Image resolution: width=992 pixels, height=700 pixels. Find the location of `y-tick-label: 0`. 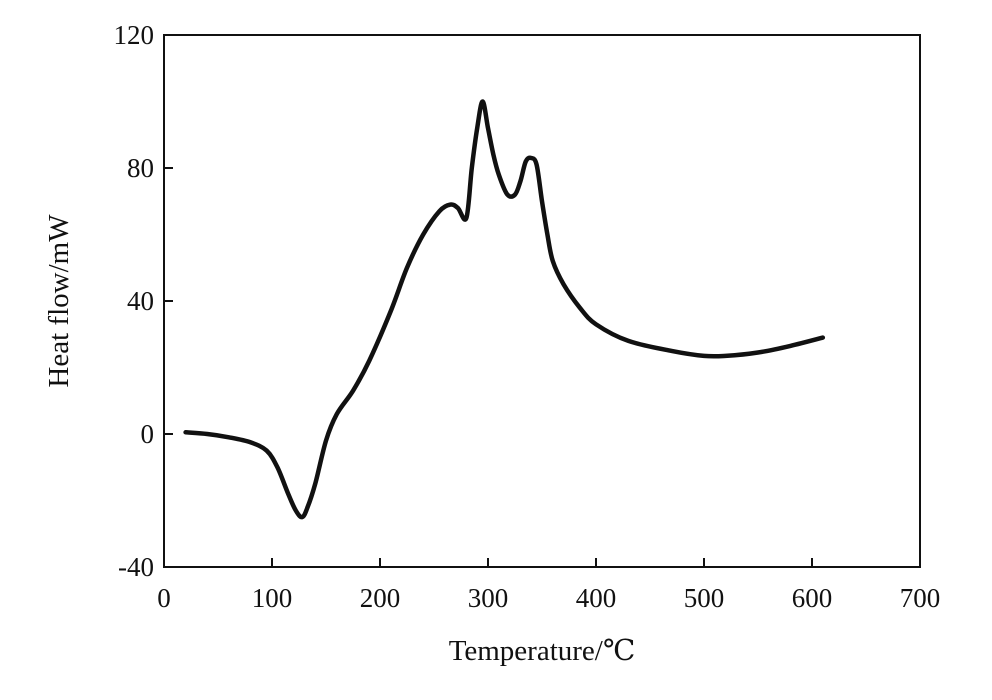

y-tick-label: 0 is located at coordinates (148, 434).